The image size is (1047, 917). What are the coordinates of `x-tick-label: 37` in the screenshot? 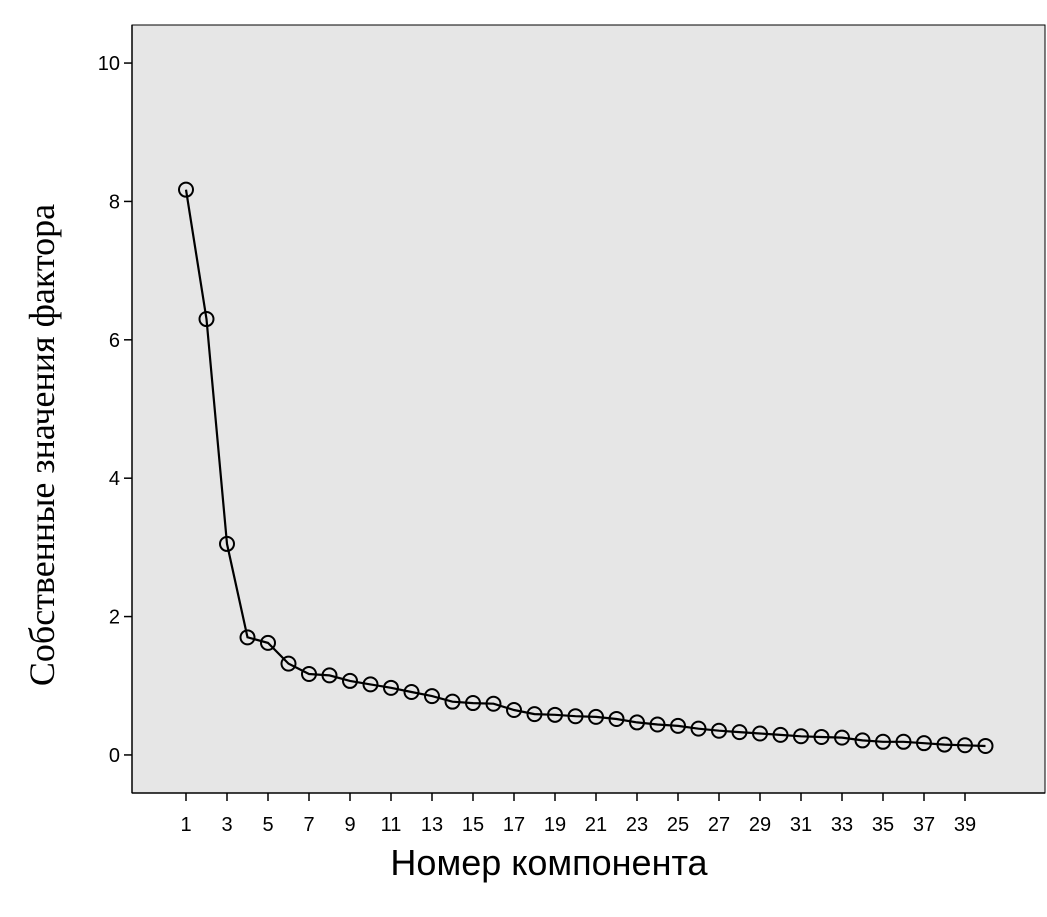 It's located at (924, 825).